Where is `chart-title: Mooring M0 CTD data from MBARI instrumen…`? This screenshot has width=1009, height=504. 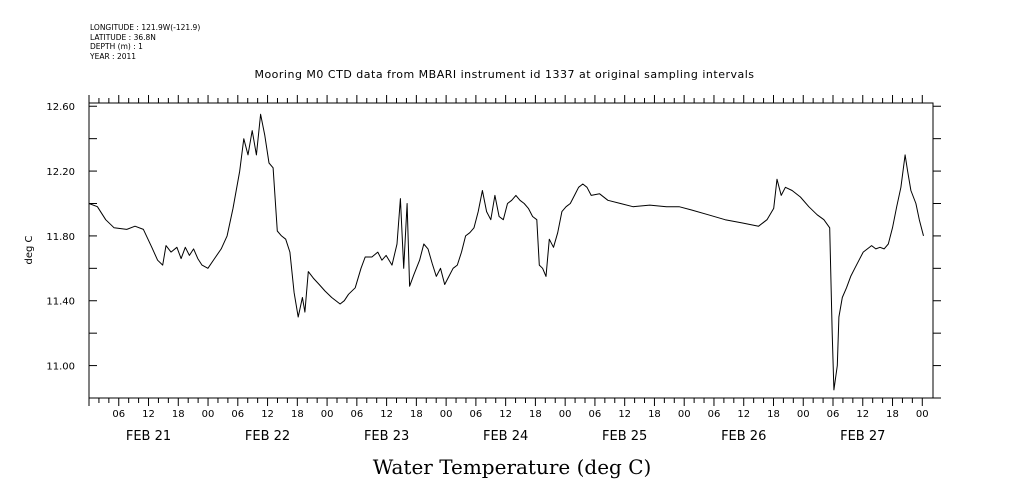 chart-title: Mooring M0 CTD data from MBARI instrumen… is located at coordinates (504, 74).